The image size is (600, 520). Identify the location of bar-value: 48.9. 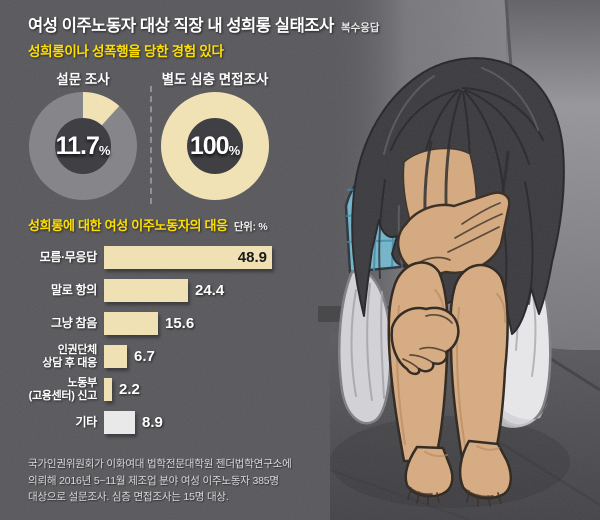
(252, 257).